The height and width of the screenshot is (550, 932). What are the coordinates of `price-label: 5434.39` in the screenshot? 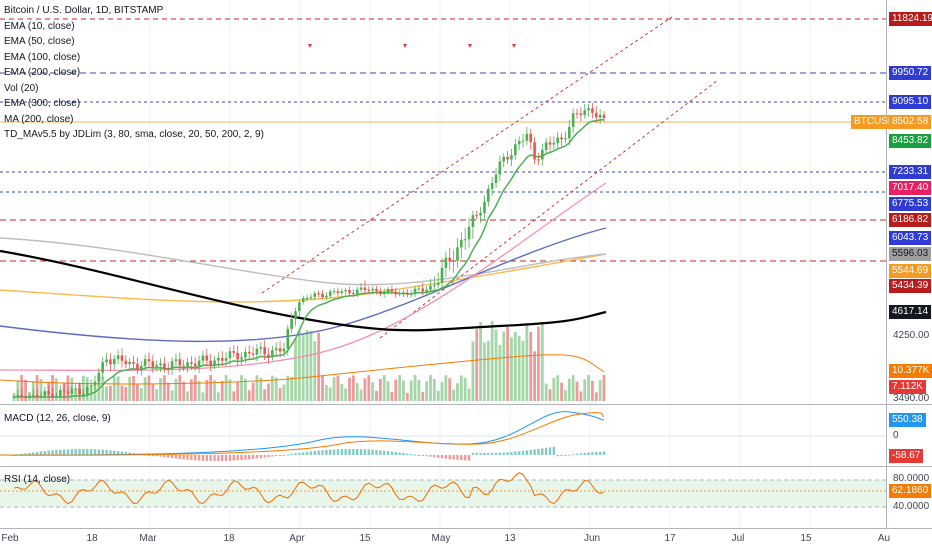 It's located at (910, 286).